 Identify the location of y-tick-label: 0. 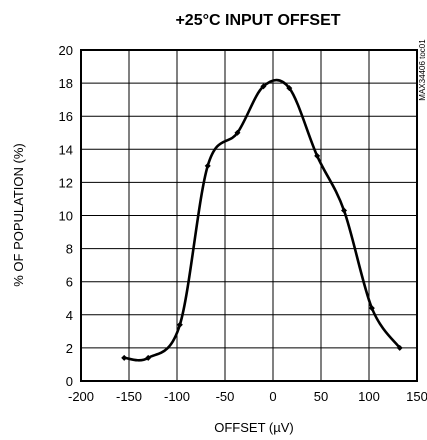
(69, 381).